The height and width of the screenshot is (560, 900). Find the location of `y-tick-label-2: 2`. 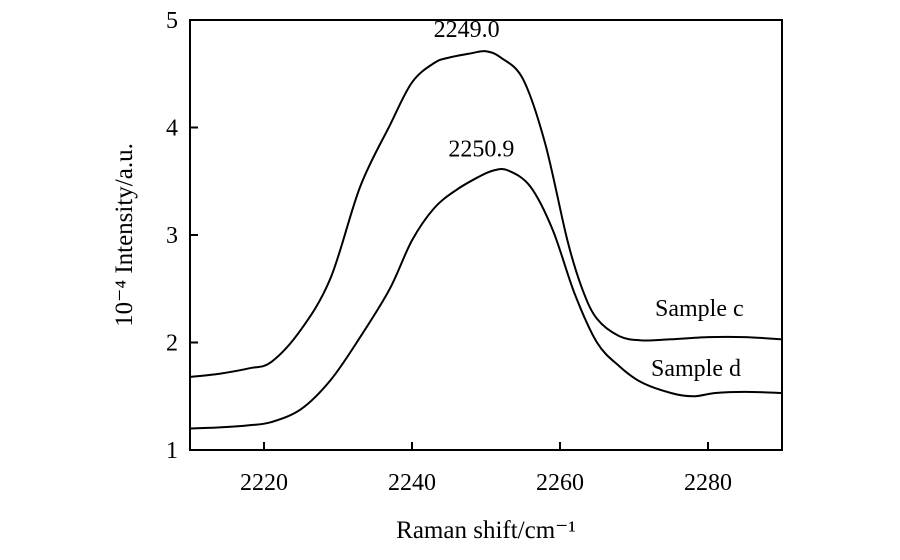

y-tick-label-2: 2 is located at coordinates (172, 344).